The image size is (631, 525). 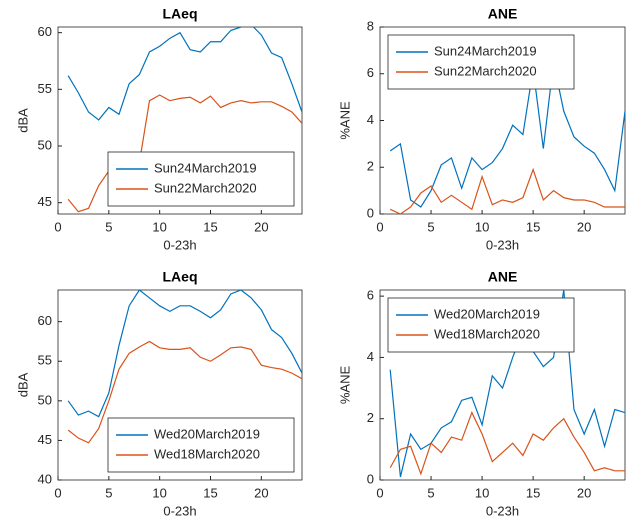 I want to click on y-tick-label: 40, so click(x=45, y=478).